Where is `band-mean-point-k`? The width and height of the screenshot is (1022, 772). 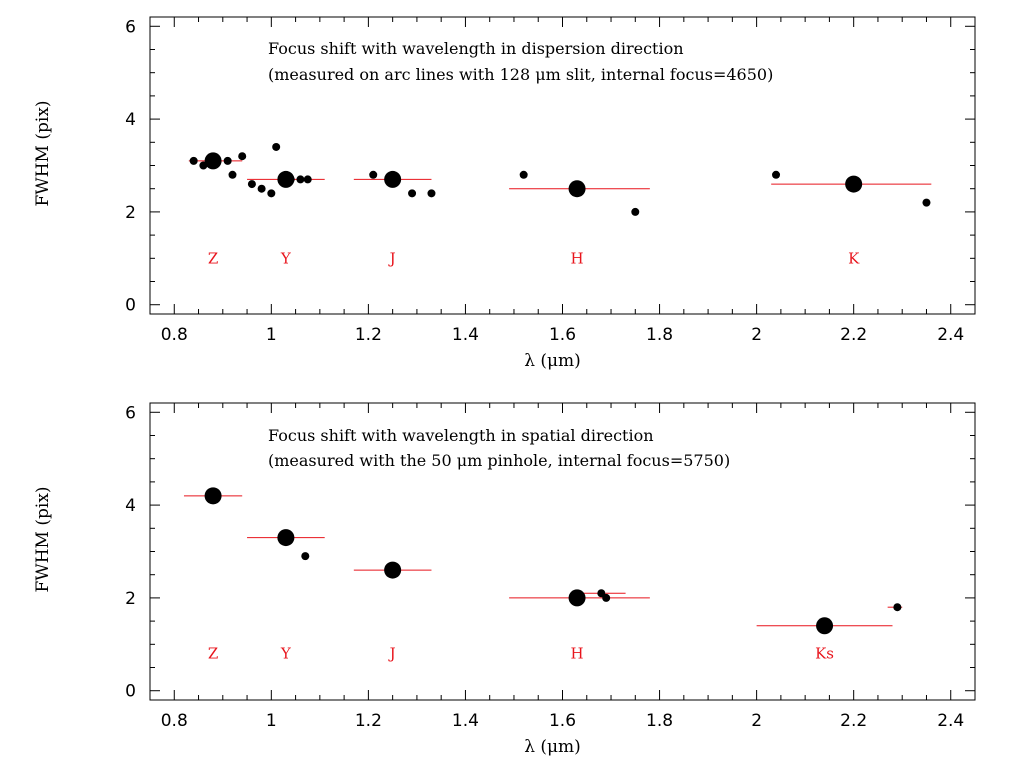
band-mean-point-k is located at coordinates (854, 184).